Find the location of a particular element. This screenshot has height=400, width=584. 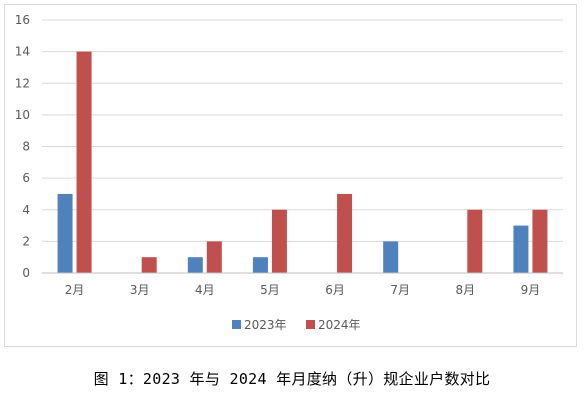

y-axis-ticks: 0 2 4 6 8 10 12 14 16 is located at coordinates (22, 146).